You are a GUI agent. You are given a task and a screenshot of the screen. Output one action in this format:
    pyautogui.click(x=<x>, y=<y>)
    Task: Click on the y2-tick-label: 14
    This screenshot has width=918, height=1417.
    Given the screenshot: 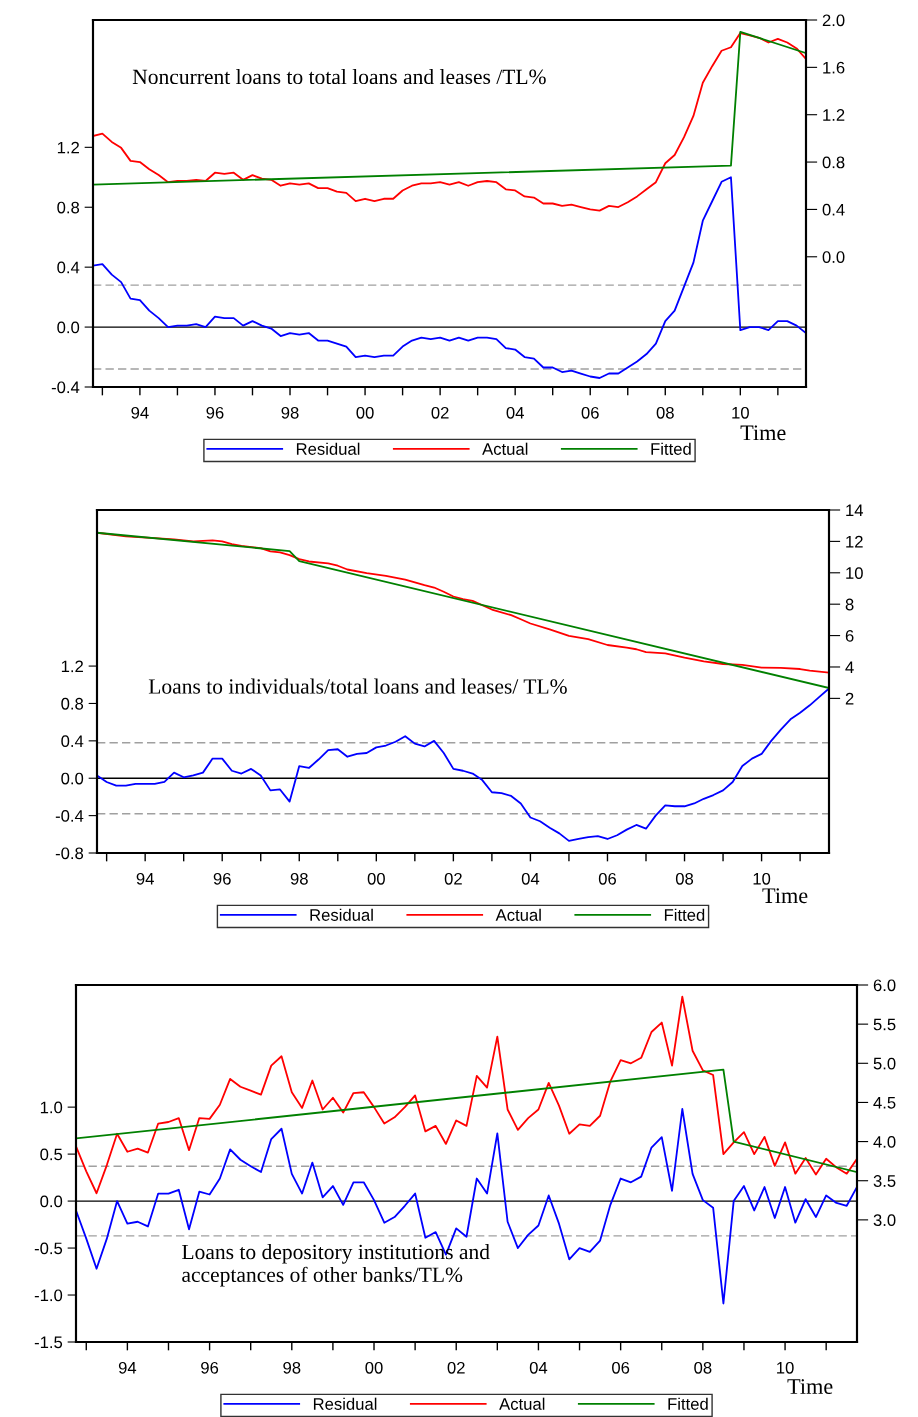 What is the action you would take?
    pyautogui.click(x=855, y=510)
    